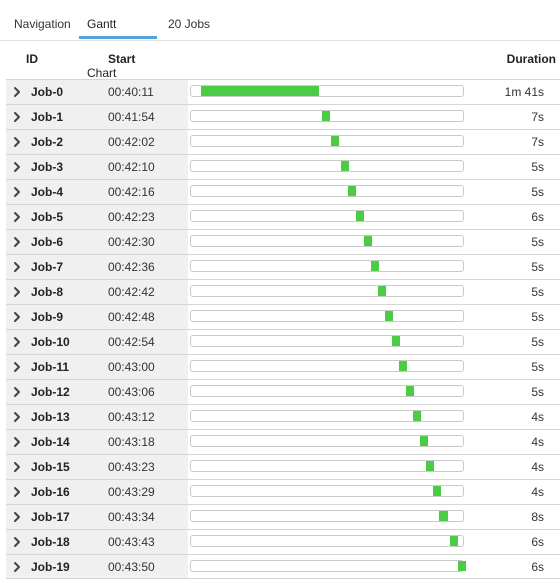  What do you see at coordinates (131, 442) in the screenshot?
I see `job-start-time: 00:43:18` at bounding box center [131, 442].